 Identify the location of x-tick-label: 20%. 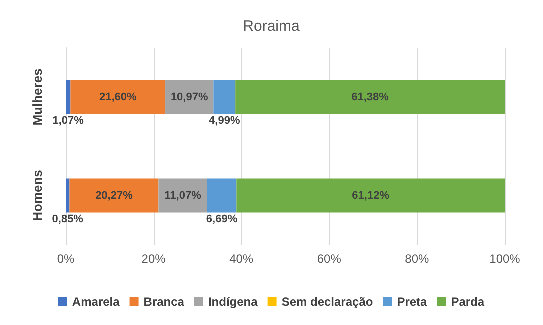
(154, 259).